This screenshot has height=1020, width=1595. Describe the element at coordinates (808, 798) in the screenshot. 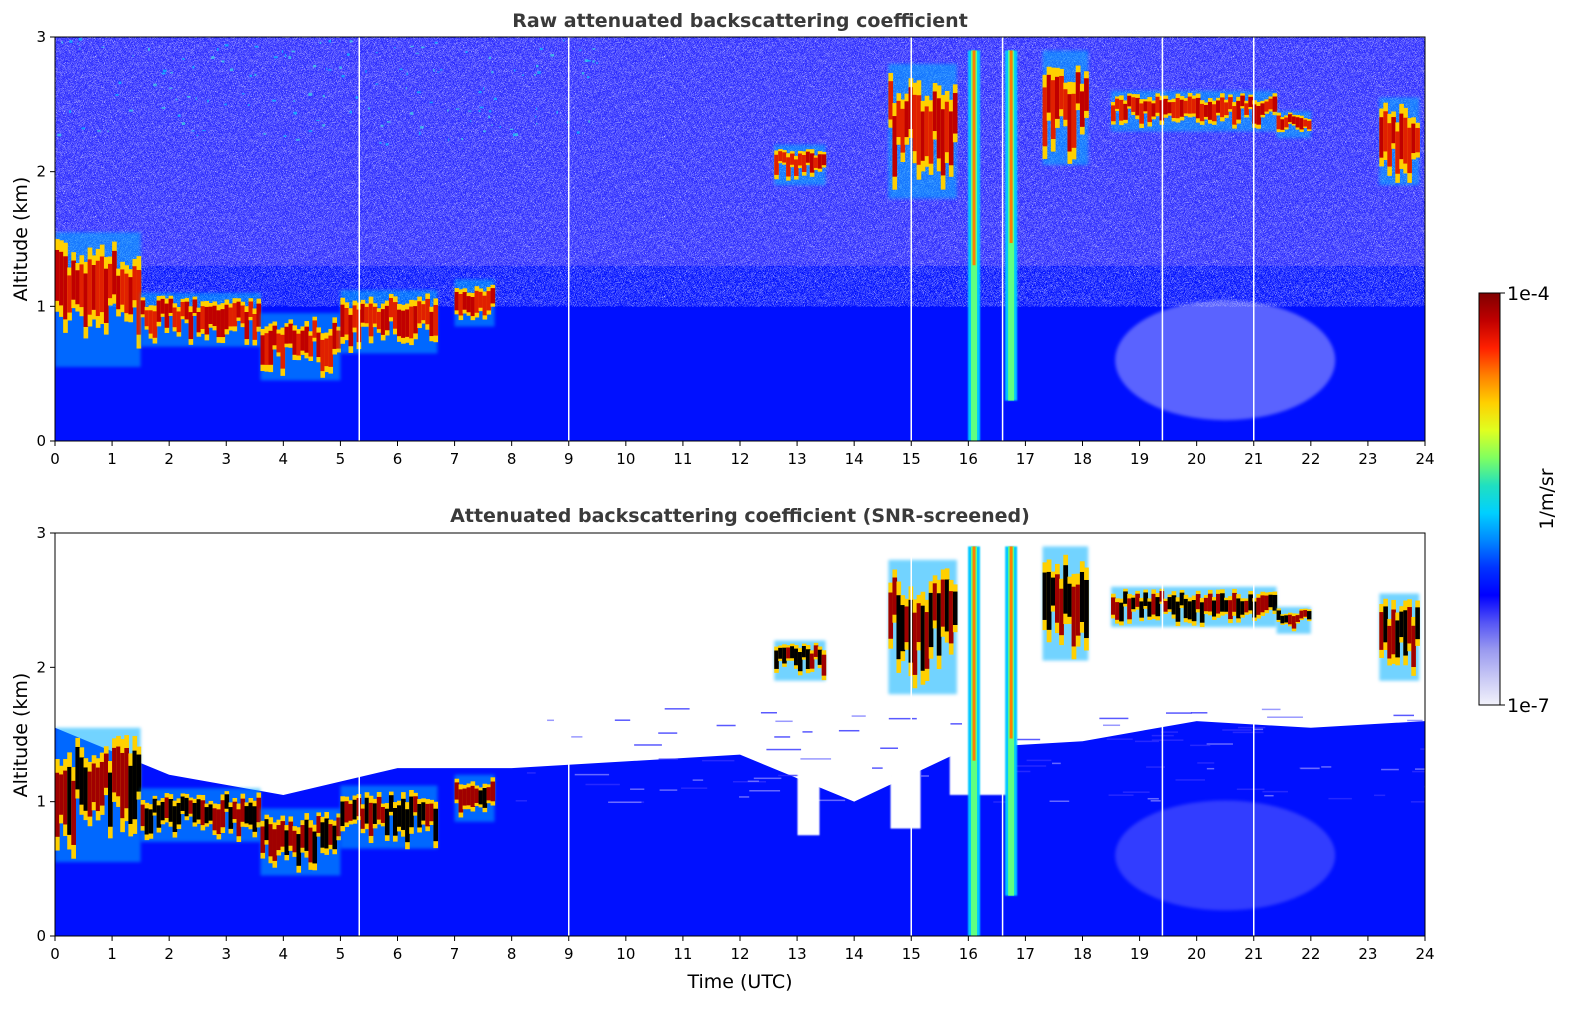

I see `screened-hole` at that location.